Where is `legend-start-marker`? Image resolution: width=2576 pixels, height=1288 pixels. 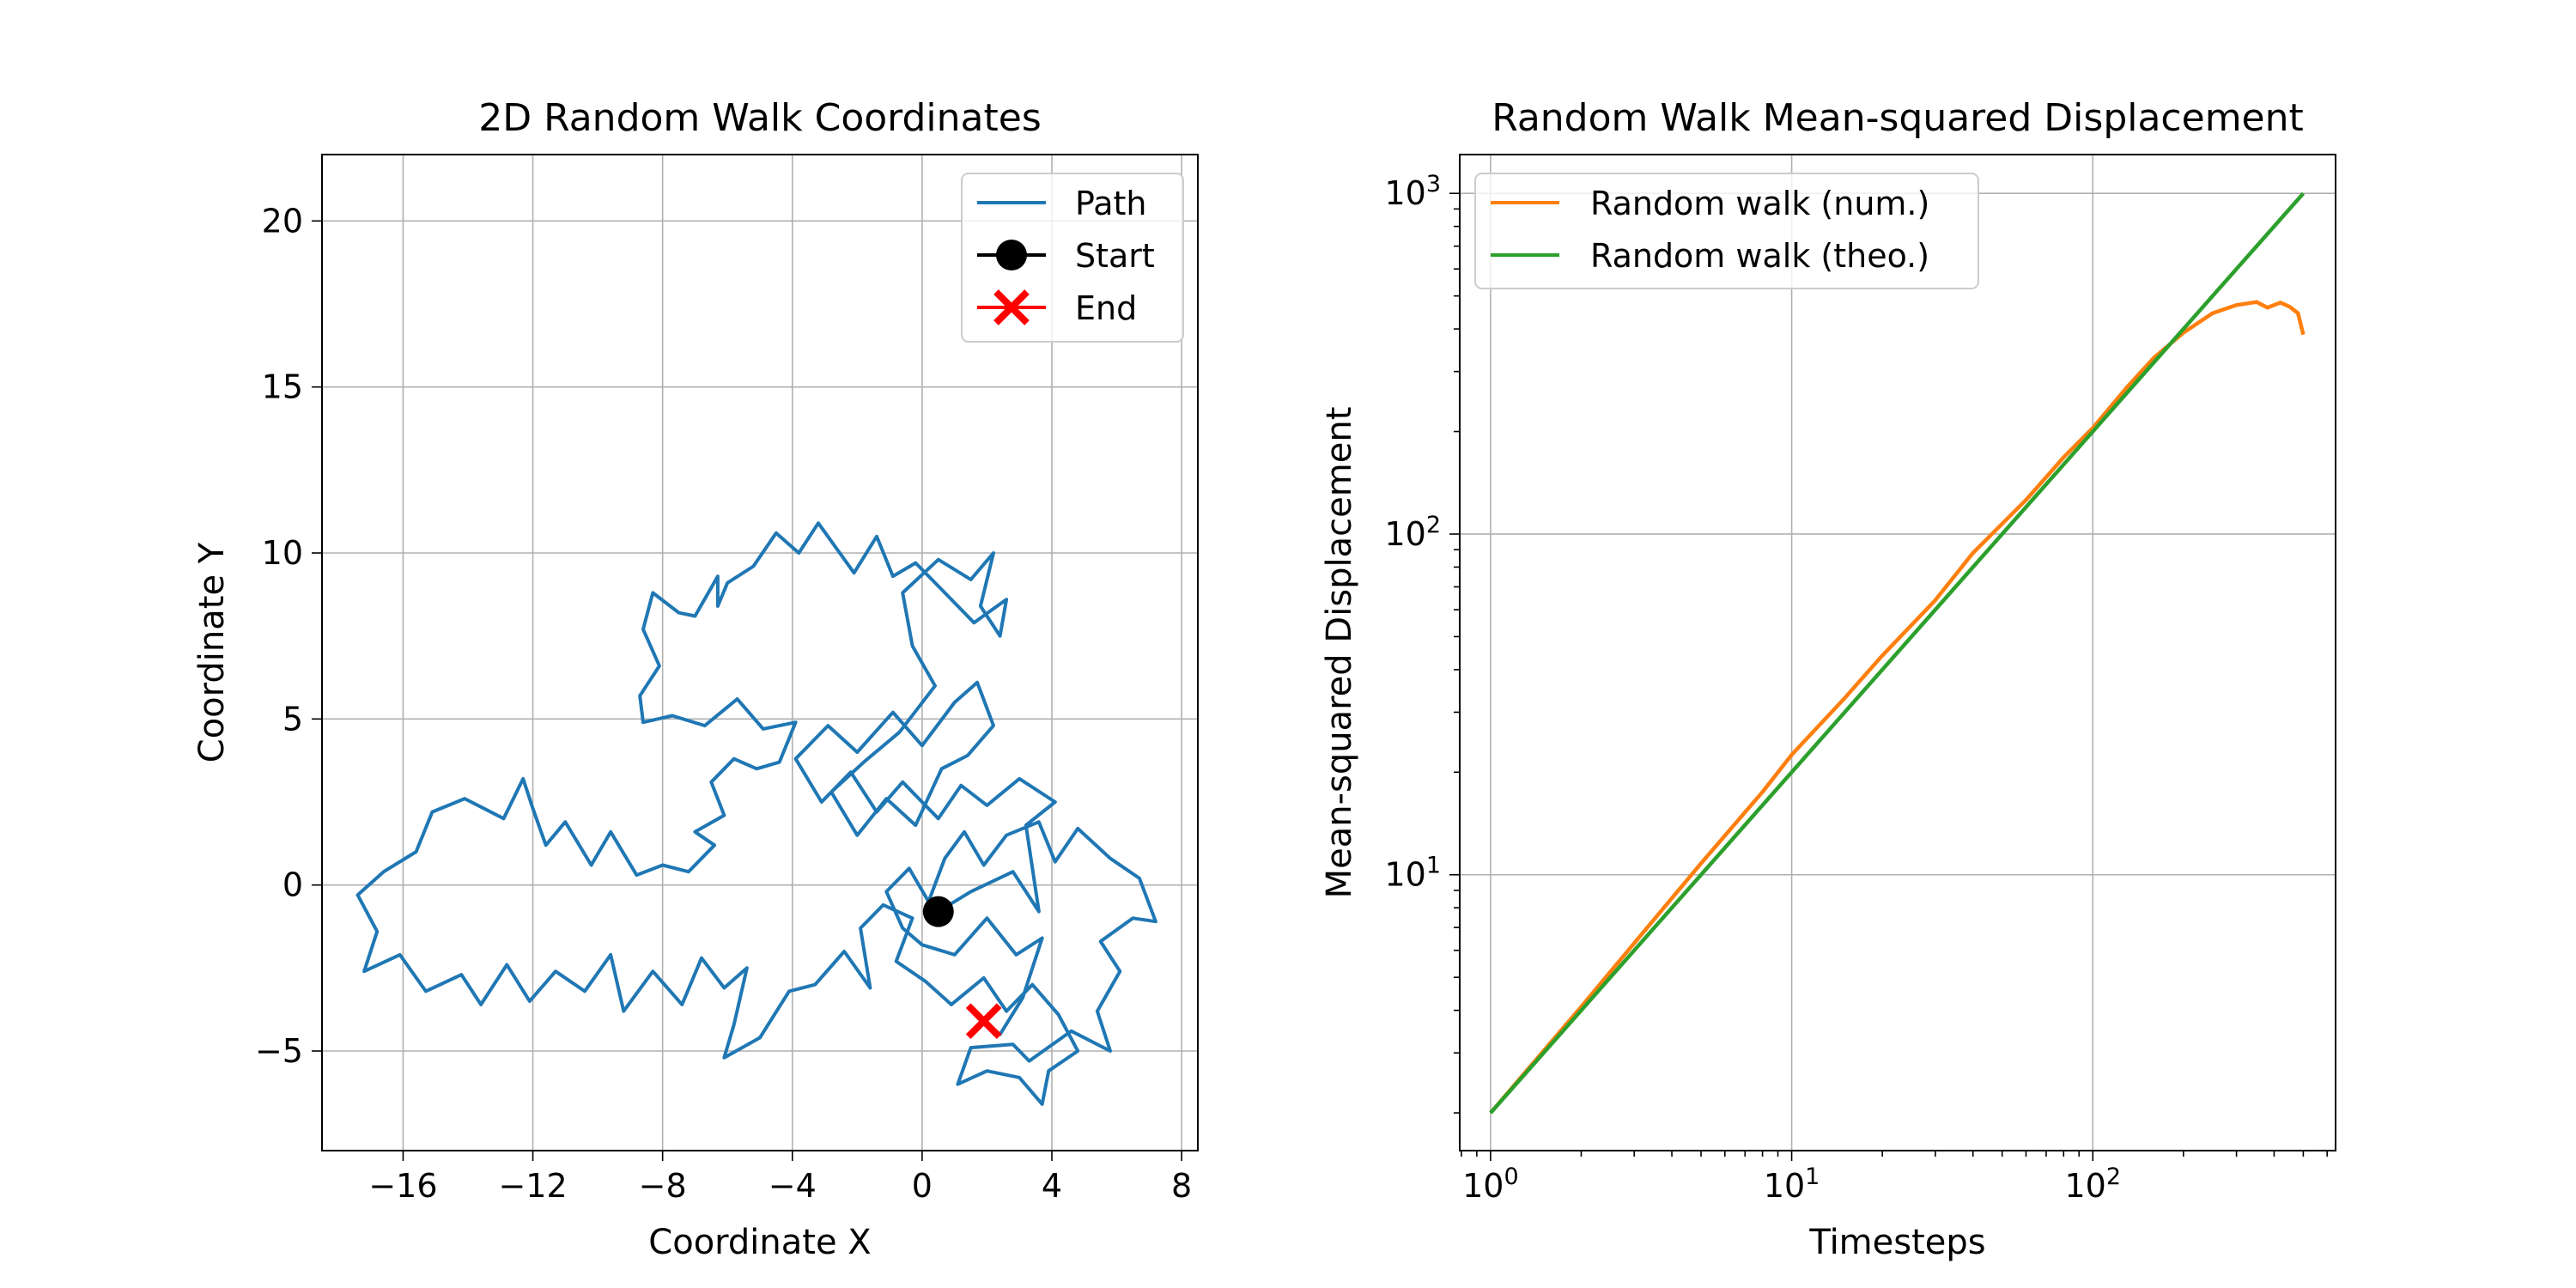 legend-start-marker is located at coordinates (1012, 255).